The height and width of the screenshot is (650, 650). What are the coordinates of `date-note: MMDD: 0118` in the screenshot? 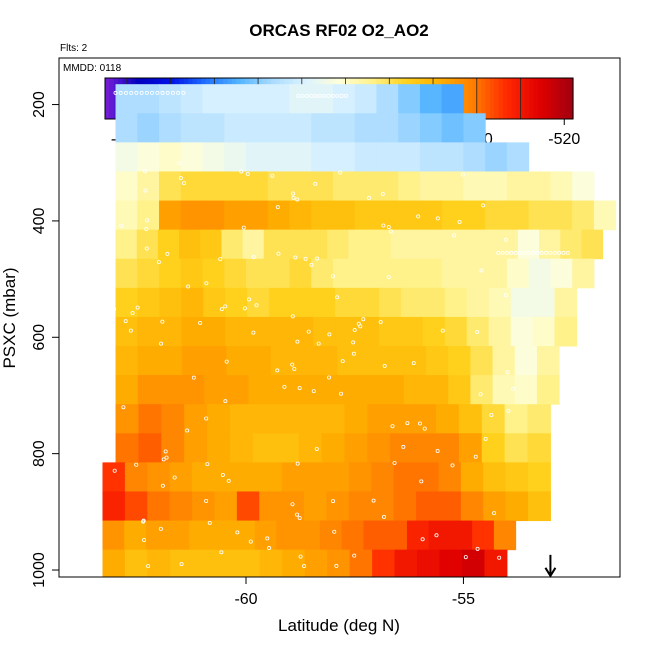 It's located at (92, 68).